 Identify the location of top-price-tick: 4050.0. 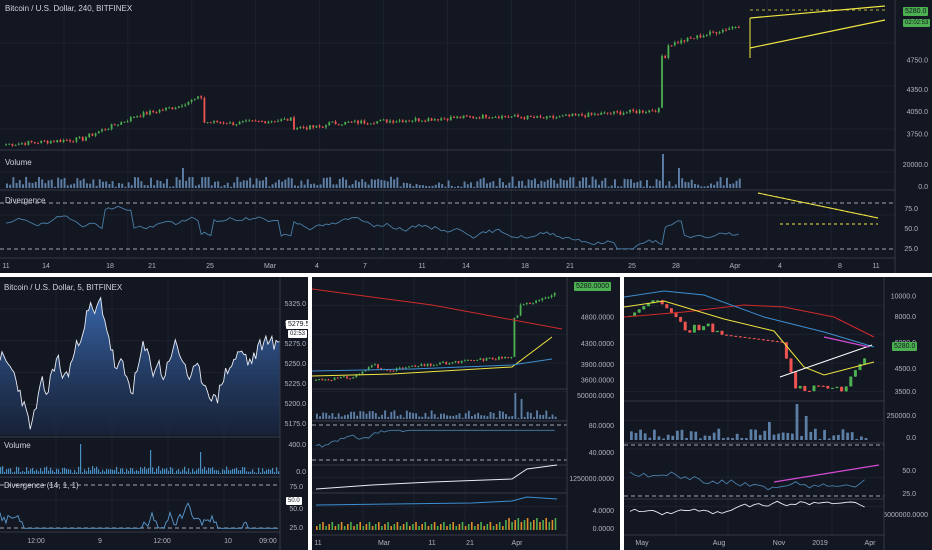
(918, 112).